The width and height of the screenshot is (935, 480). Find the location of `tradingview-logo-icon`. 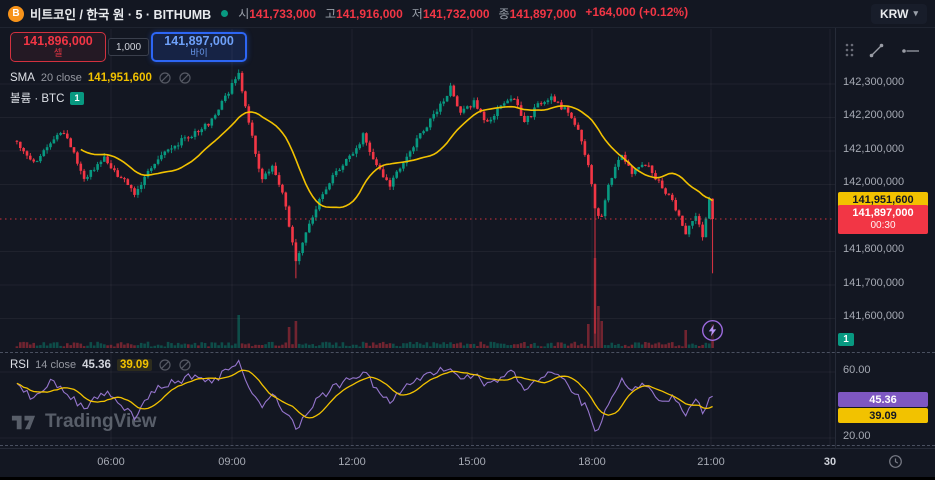

tradingview-logo-icon is located at coordinates (23, 422).